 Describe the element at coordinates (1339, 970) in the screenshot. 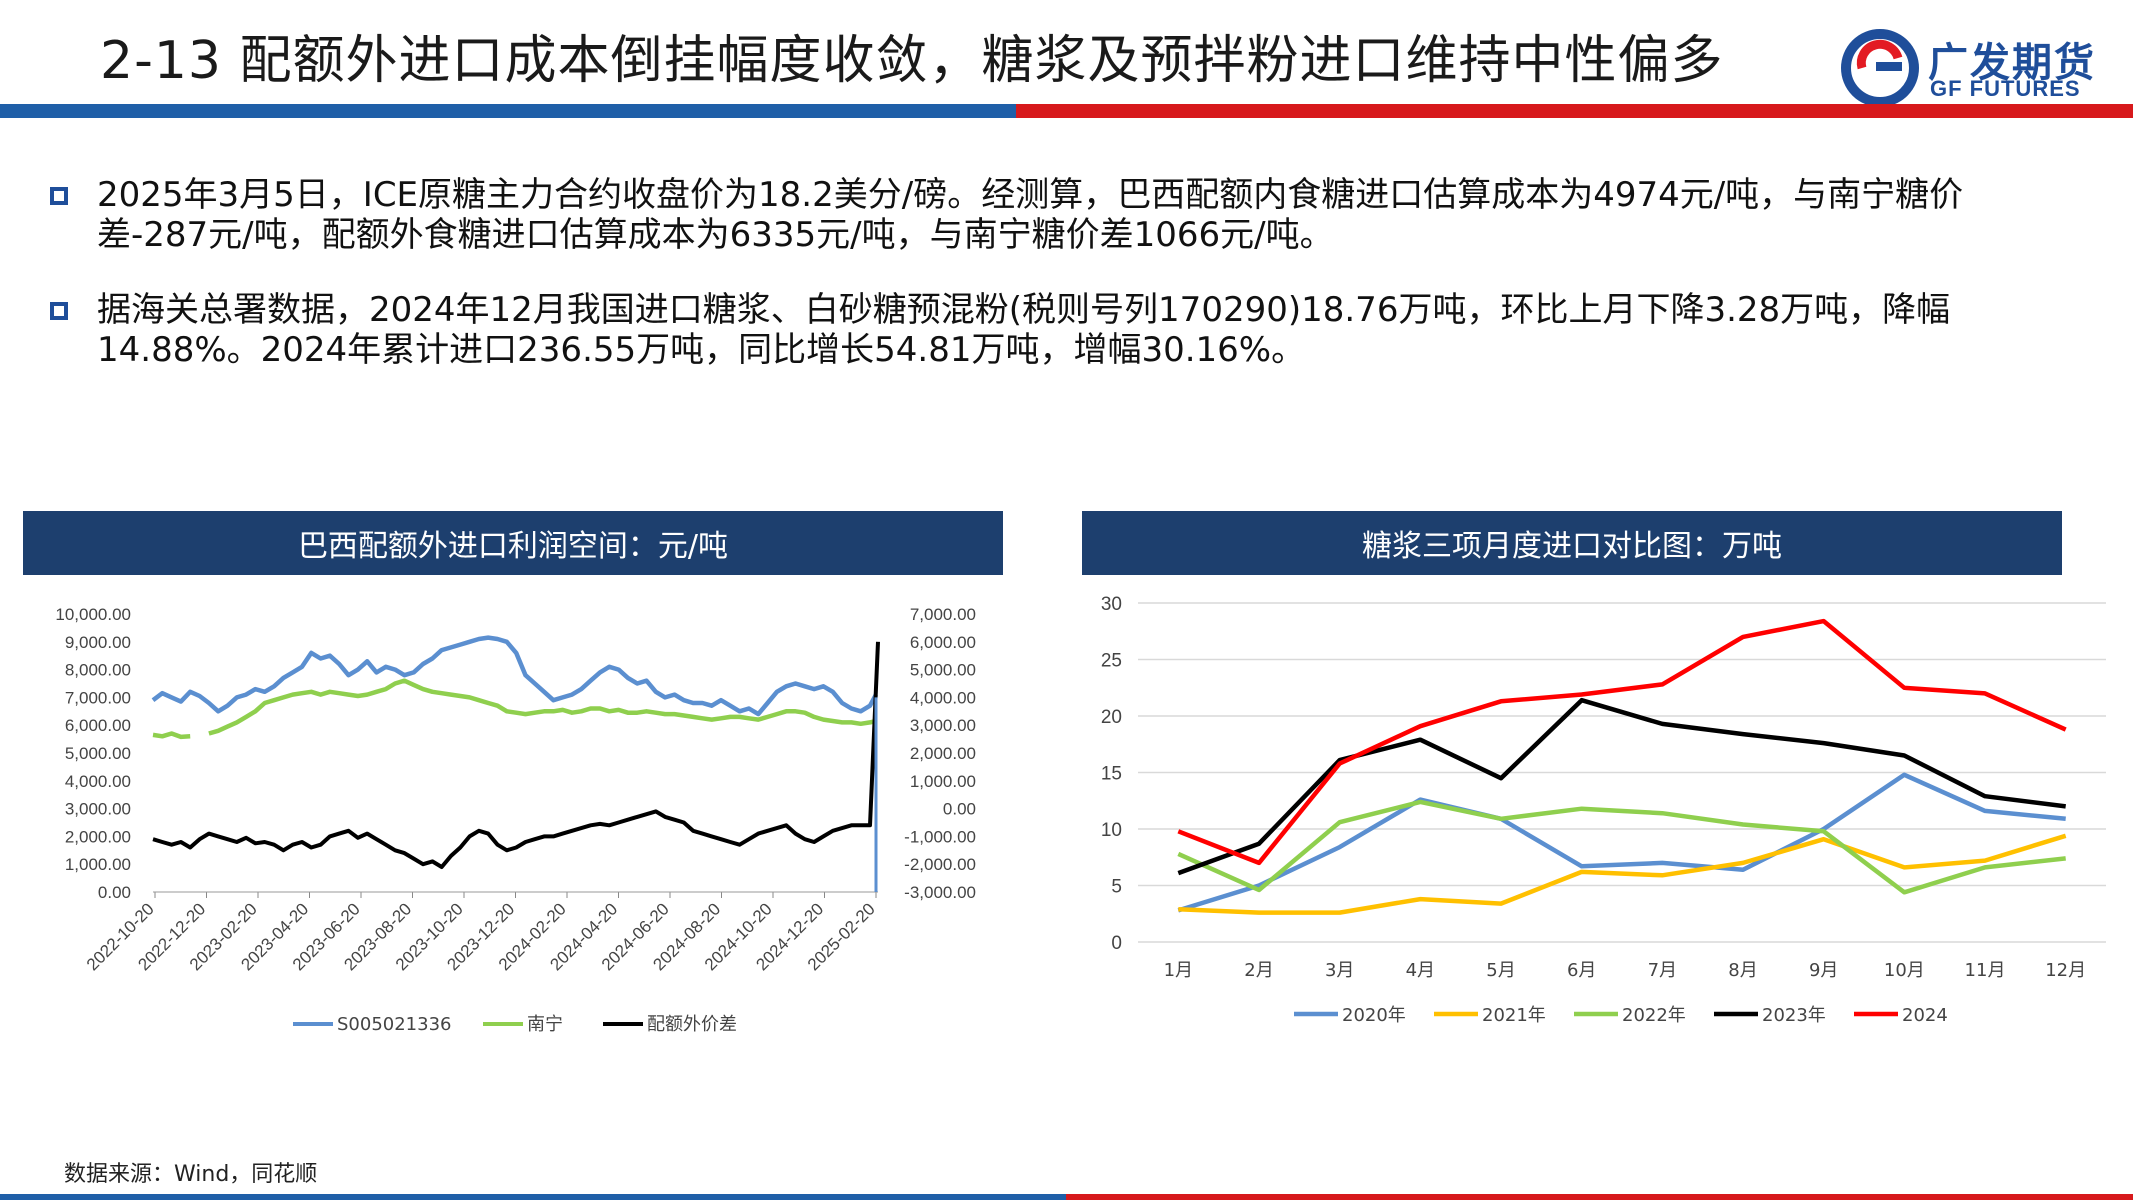

I see `x-tick-label: 3月` at that location.